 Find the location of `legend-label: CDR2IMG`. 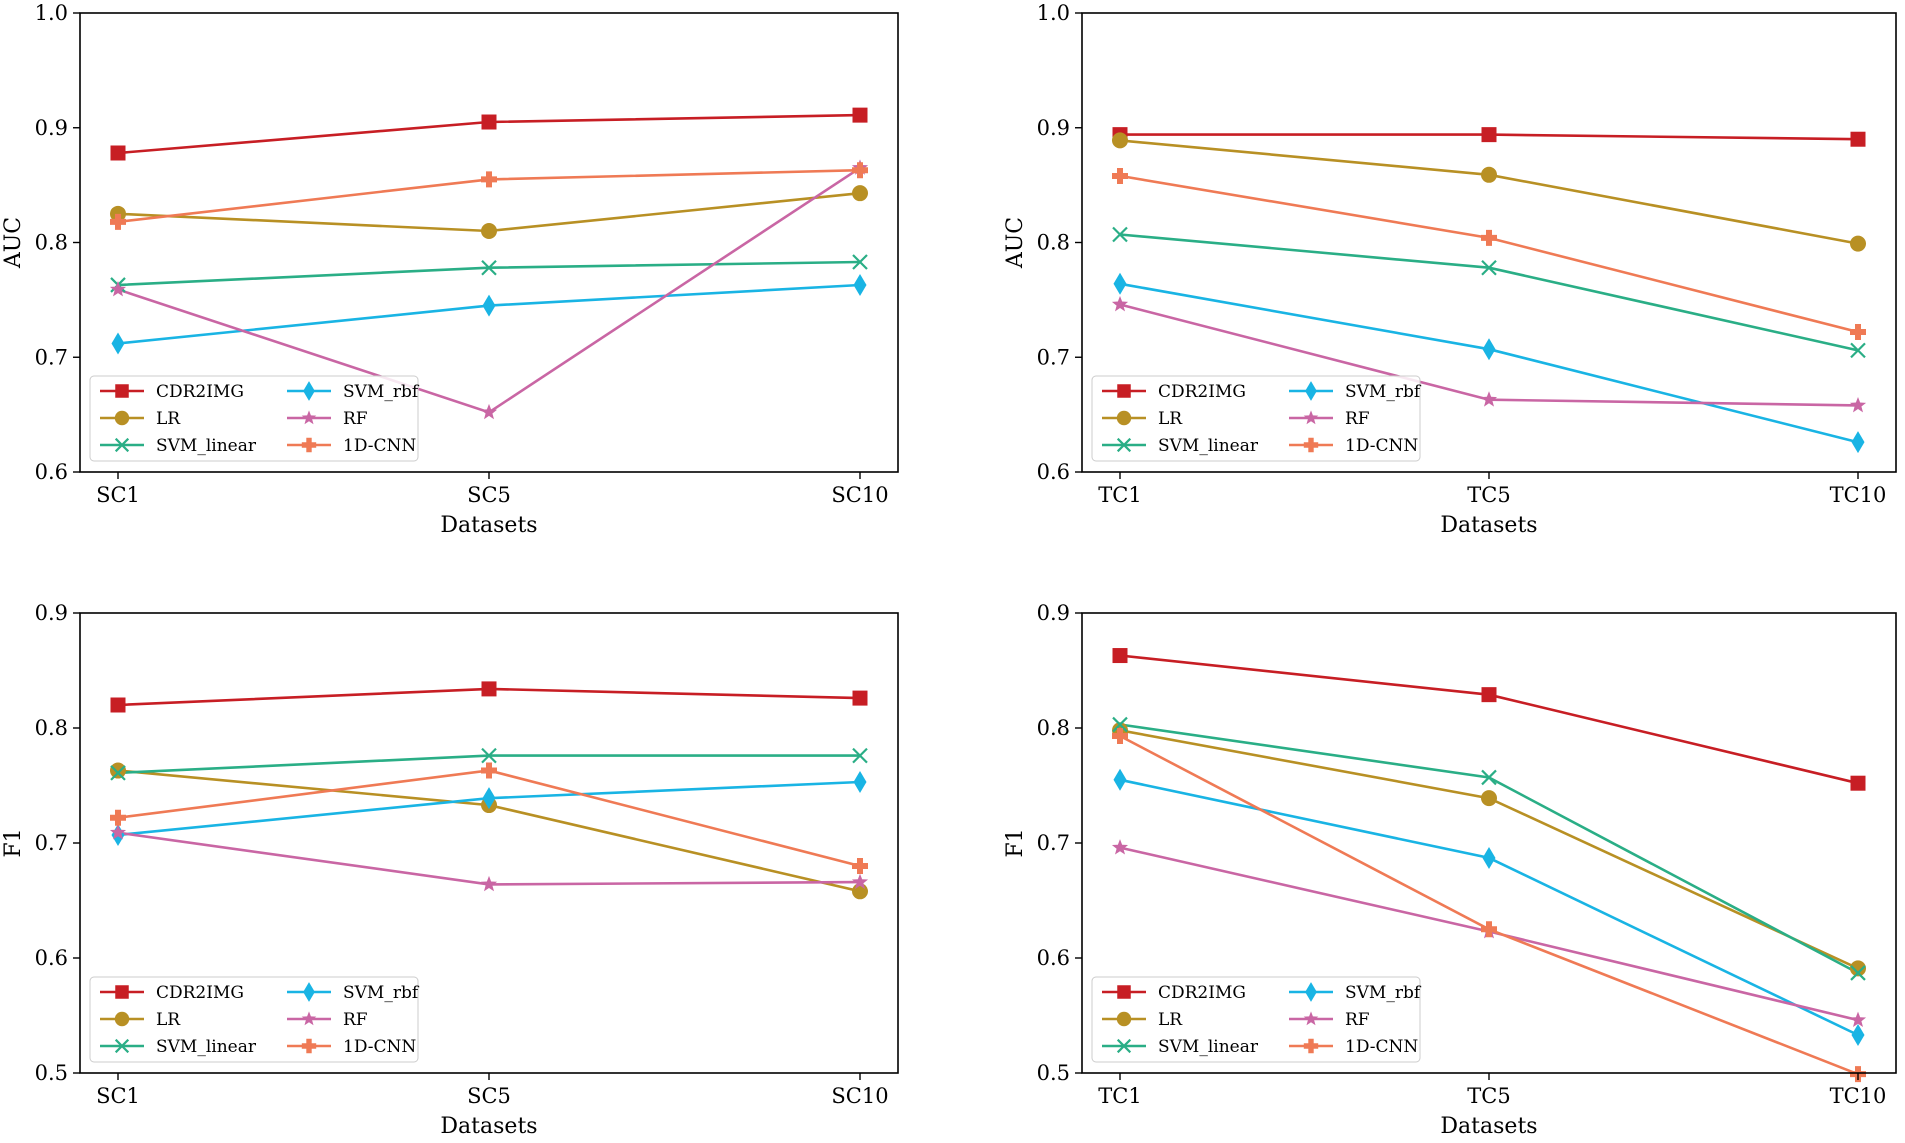

legend-label: CDR2IMG is located at coordinates (1202, 993).